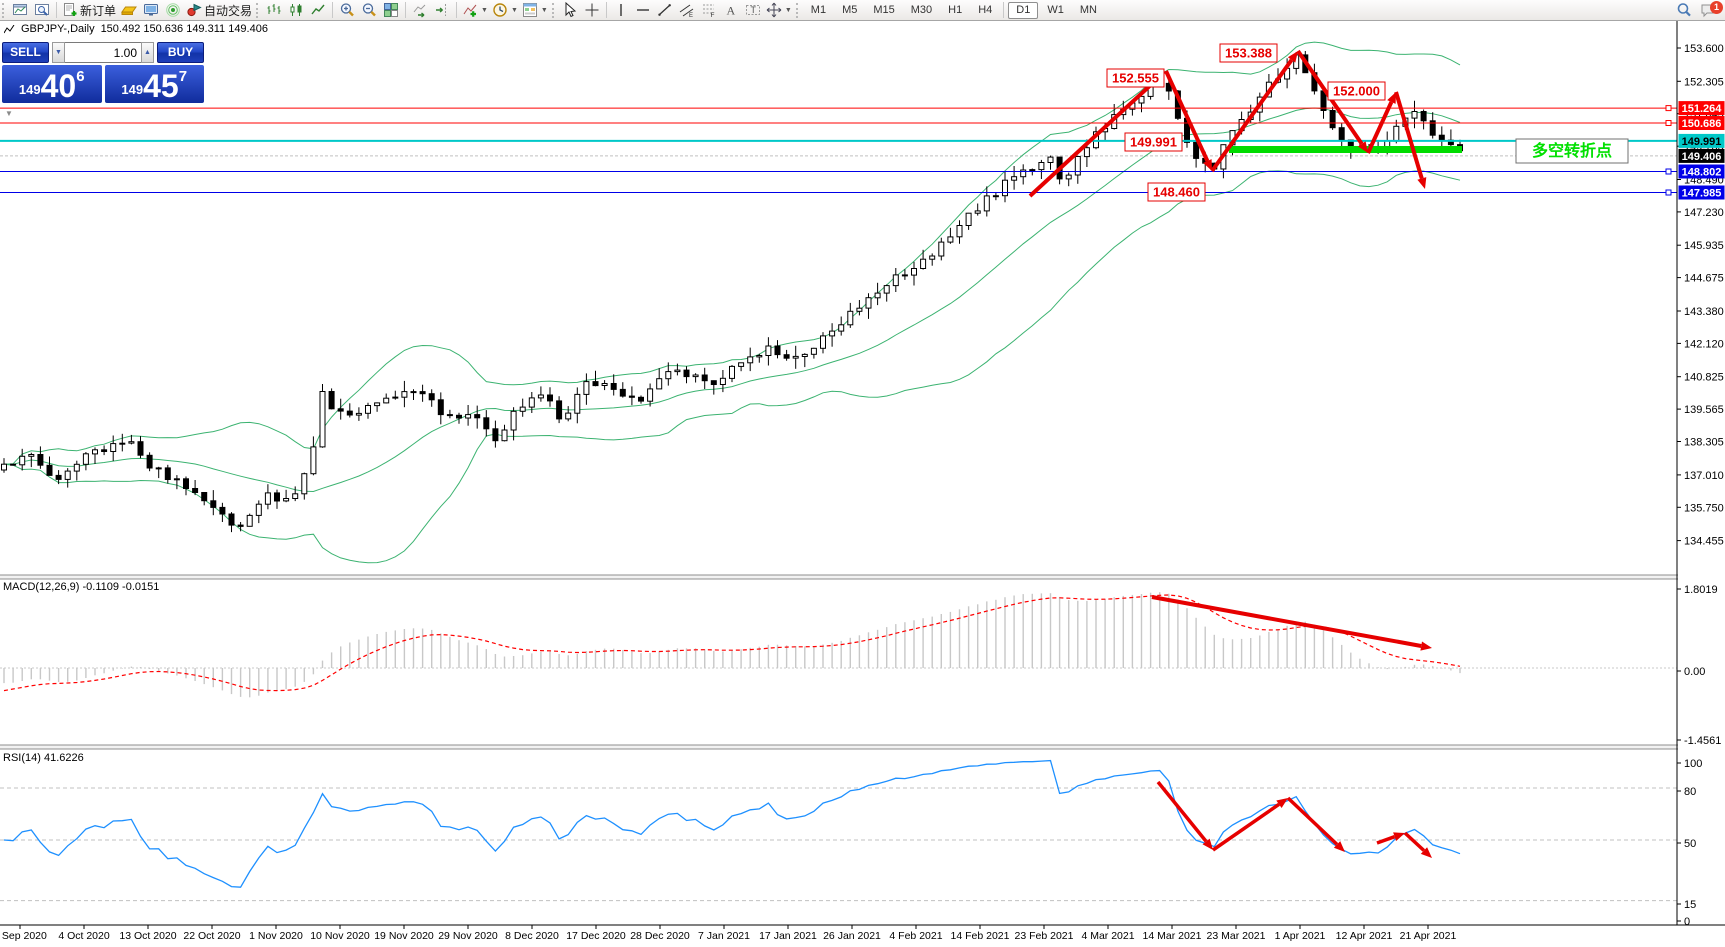 The width and height of the screenshot is (1725, 947). Describe the element at coordinates (1088, 9) in the screenshot. I see `timeframe-mn-button: MN` at that location.